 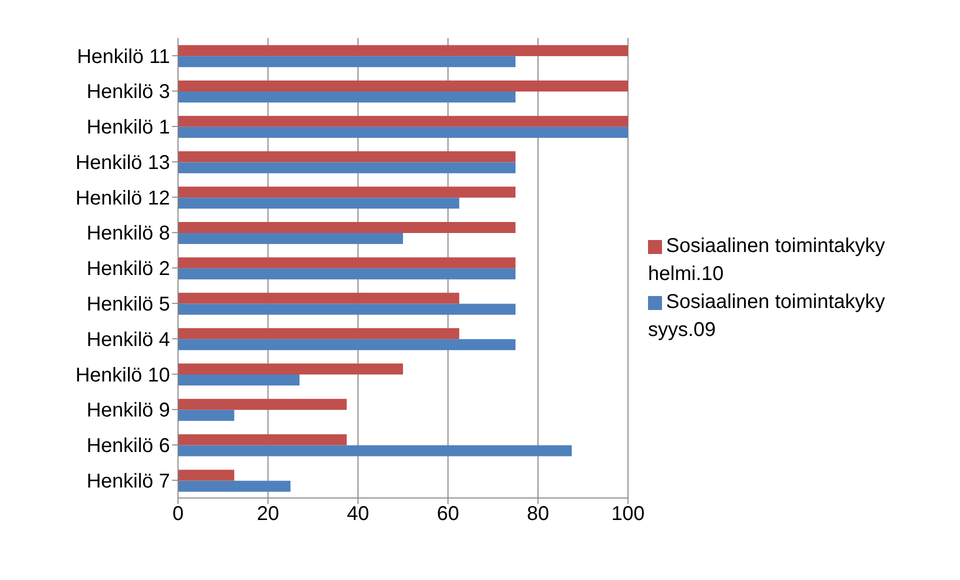 What do you see at coordinates (448, 514) in the screenshot?
I see `x-tick-label: 60` at bounding box center [448, 514].